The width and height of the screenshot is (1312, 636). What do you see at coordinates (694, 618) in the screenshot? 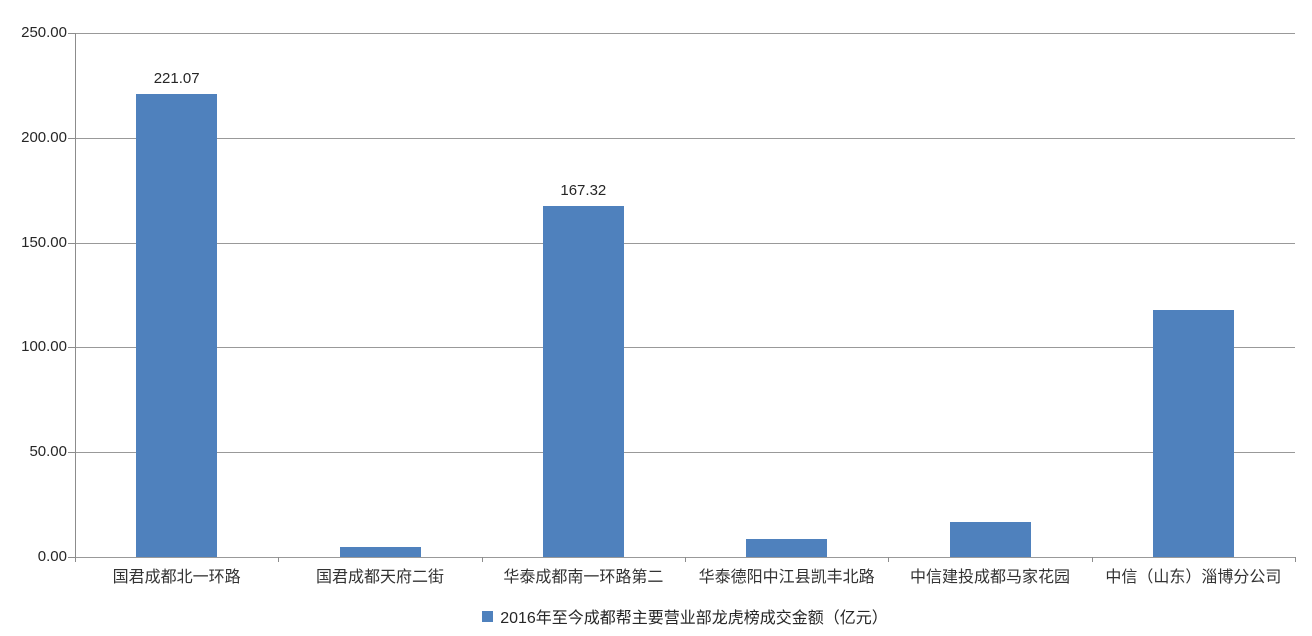
I see `legend-label: 2016年至今成都帮主要营业部龙虎榜成交金额（亿元）` at bounding box center [694, 618].